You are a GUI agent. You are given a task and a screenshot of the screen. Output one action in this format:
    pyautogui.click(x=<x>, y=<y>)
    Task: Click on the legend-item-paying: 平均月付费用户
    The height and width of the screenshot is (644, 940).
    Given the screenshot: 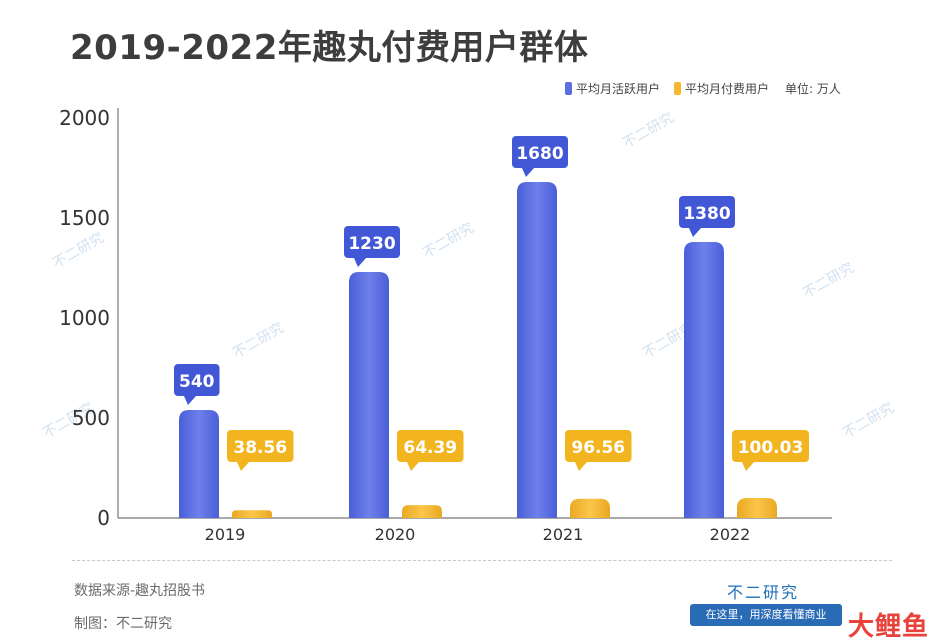 What is the action you would take?
    pyautogui.click(x=721, y=88)
    